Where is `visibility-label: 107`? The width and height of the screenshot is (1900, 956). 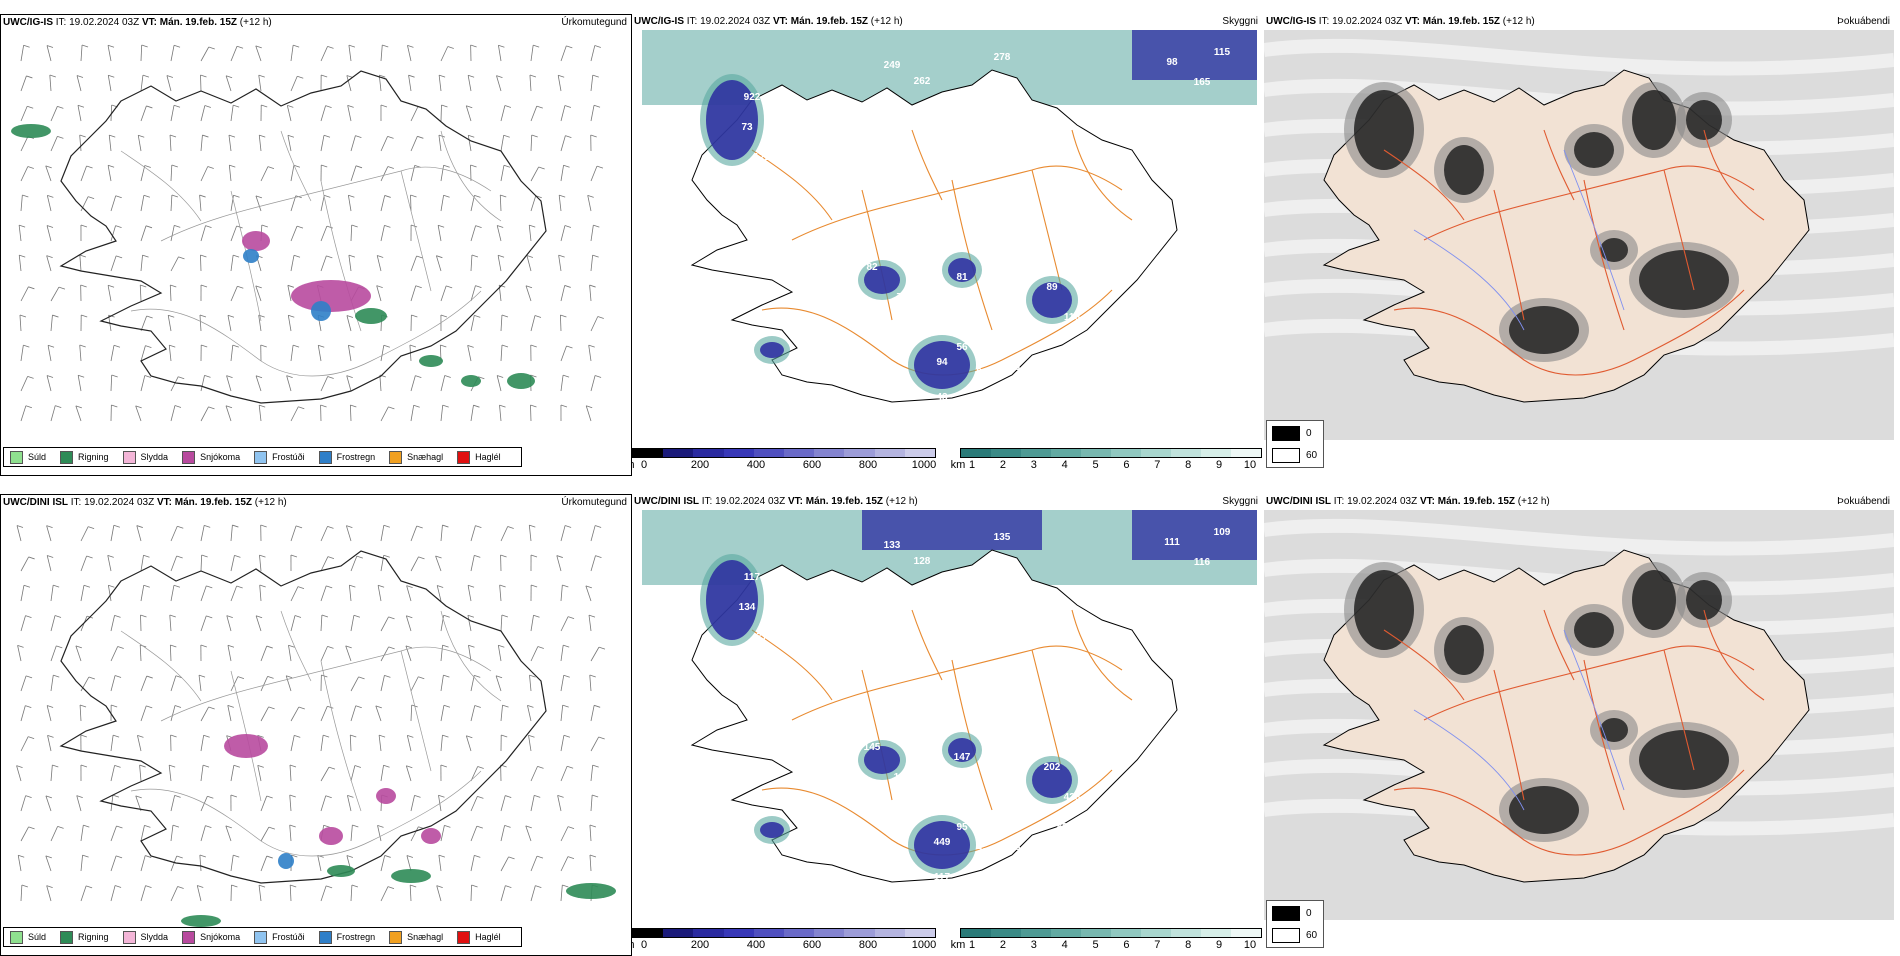 visibility-label: 107 is located at coordinates (757, 187).